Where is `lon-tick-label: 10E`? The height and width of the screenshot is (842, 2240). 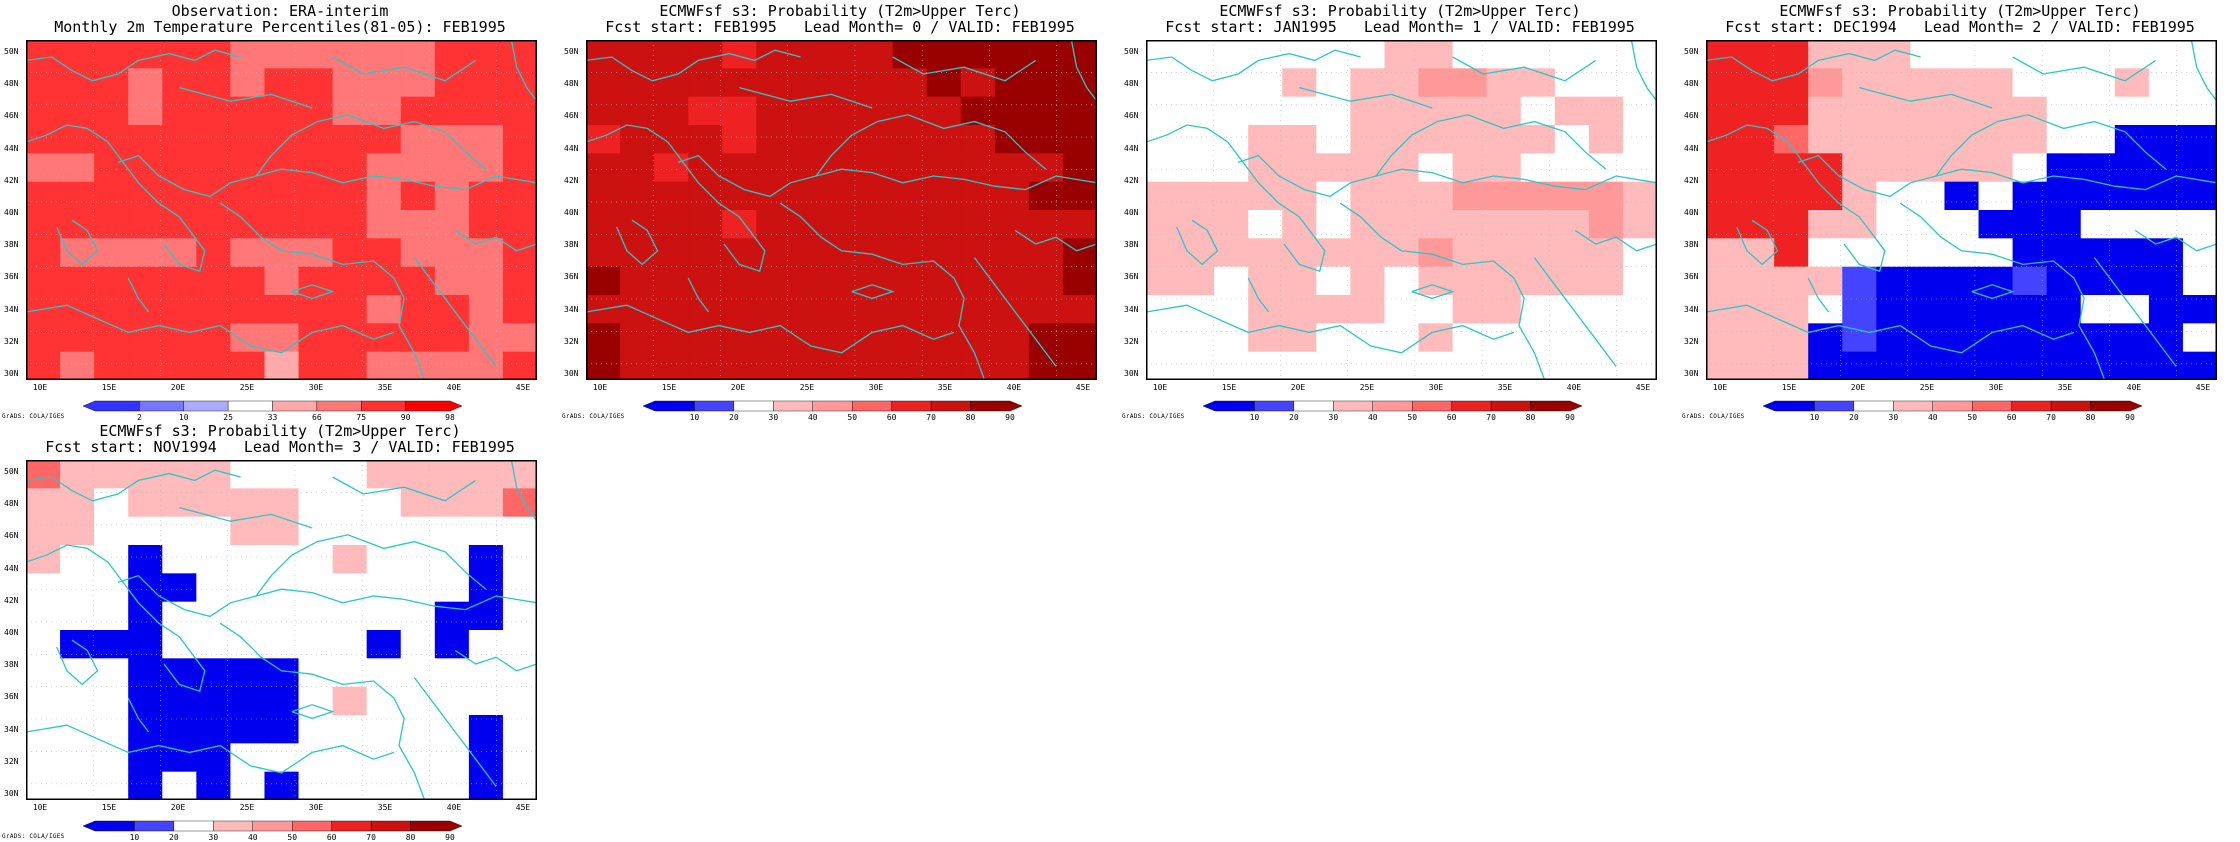 lon-tick-label: 10E is located at coordinates (1160, 387).